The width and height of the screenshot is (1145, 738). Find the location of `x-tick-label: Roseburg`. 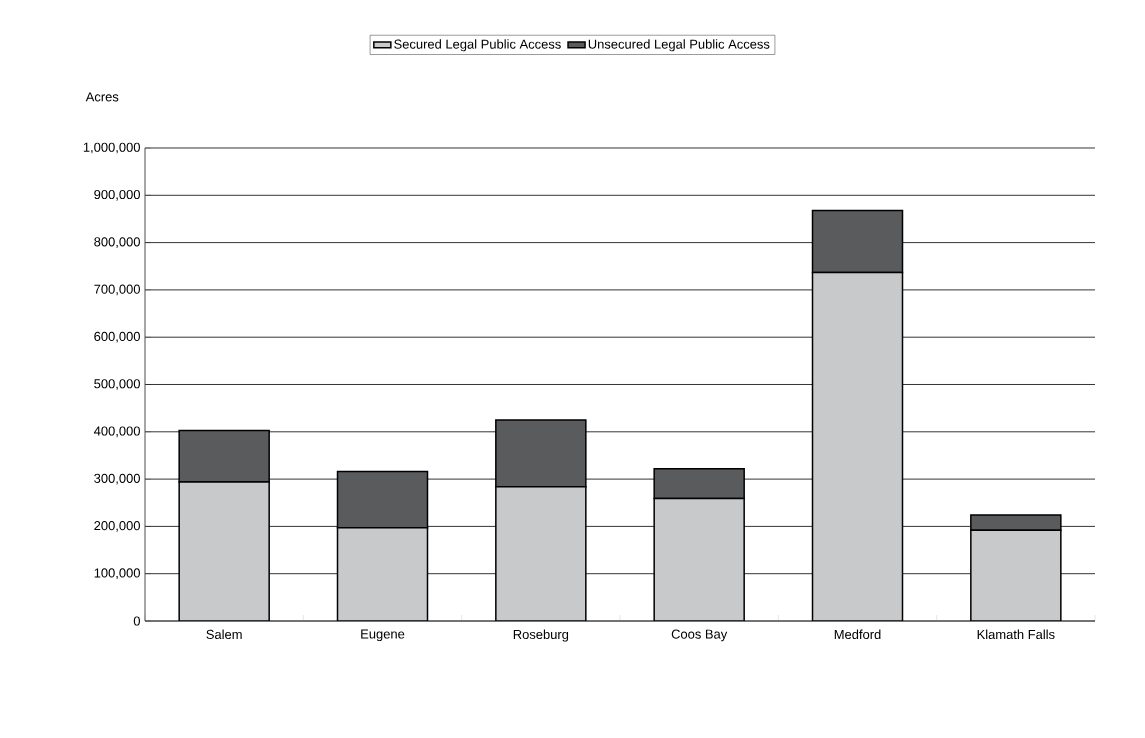

x-tick-label: Roseburg is located at coordinates (541, 635).